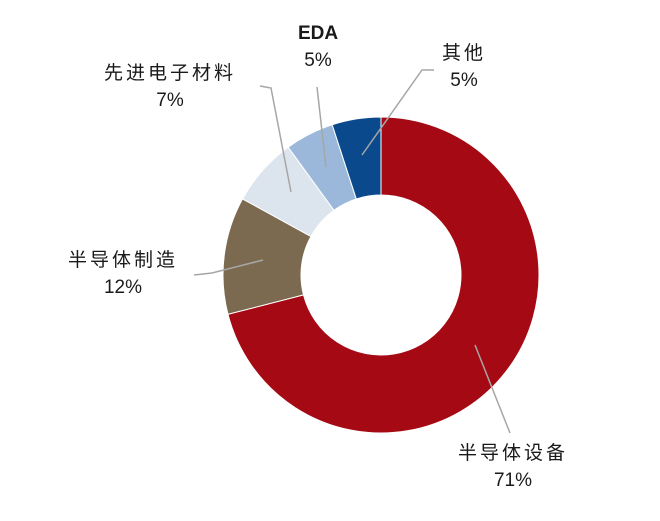  I want to click on slice-name: EDA, so click(318, 33).